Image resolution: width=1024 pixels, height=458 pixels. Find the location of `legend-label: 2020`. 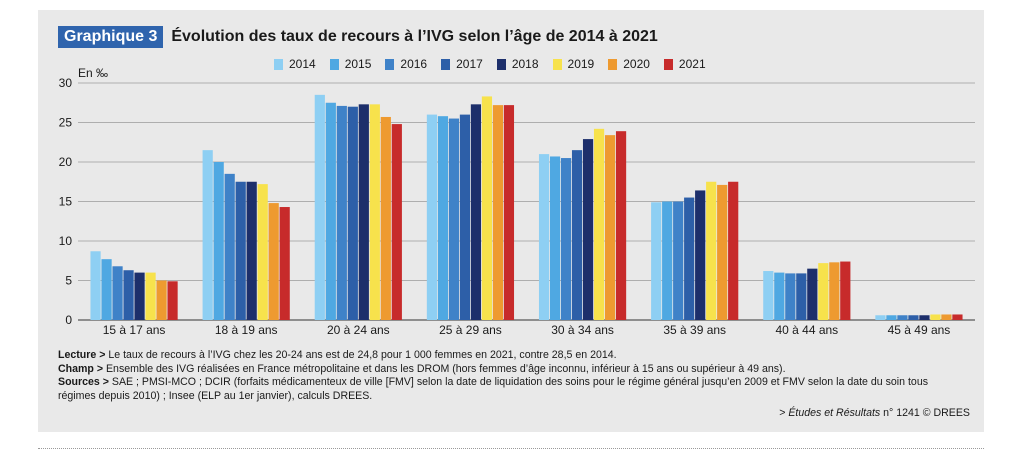

legend-label: 2020 is located at coordinates (636, 64).